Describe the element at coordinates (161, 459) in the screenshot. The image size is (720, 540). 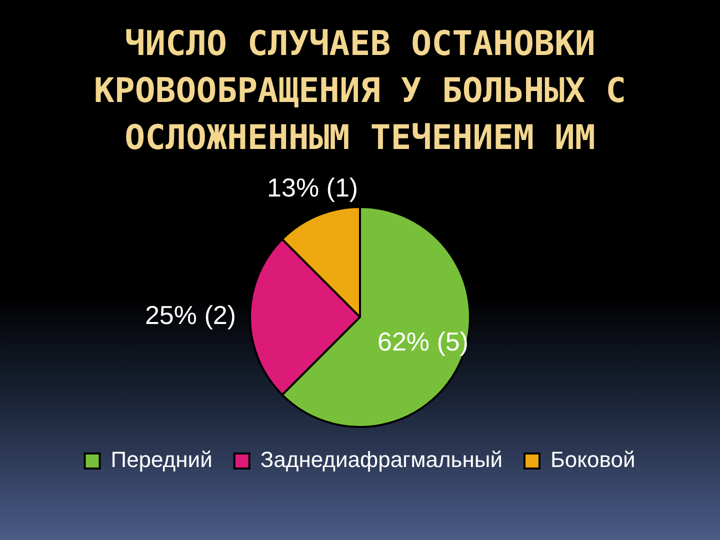
I see `legend-label: Передний` at that location.